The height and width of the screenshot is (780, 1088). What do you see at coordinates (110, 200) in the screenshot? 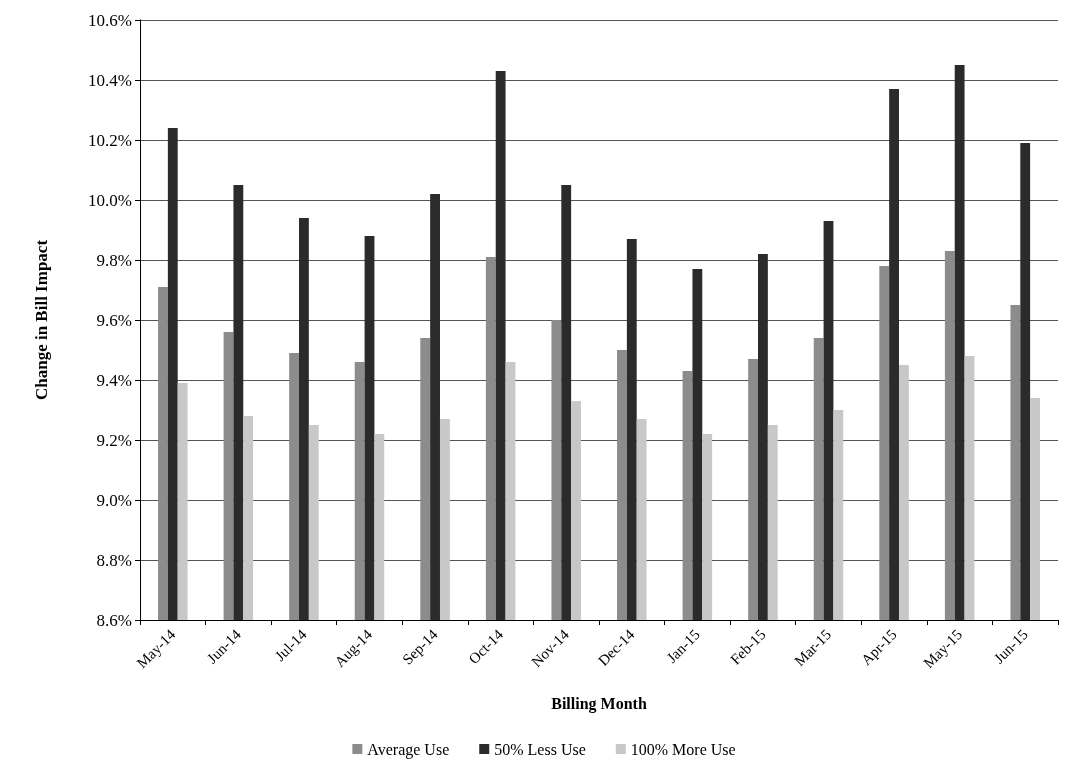
I see `y-tick-label: 10.0%` at bounding box center [110, 200].